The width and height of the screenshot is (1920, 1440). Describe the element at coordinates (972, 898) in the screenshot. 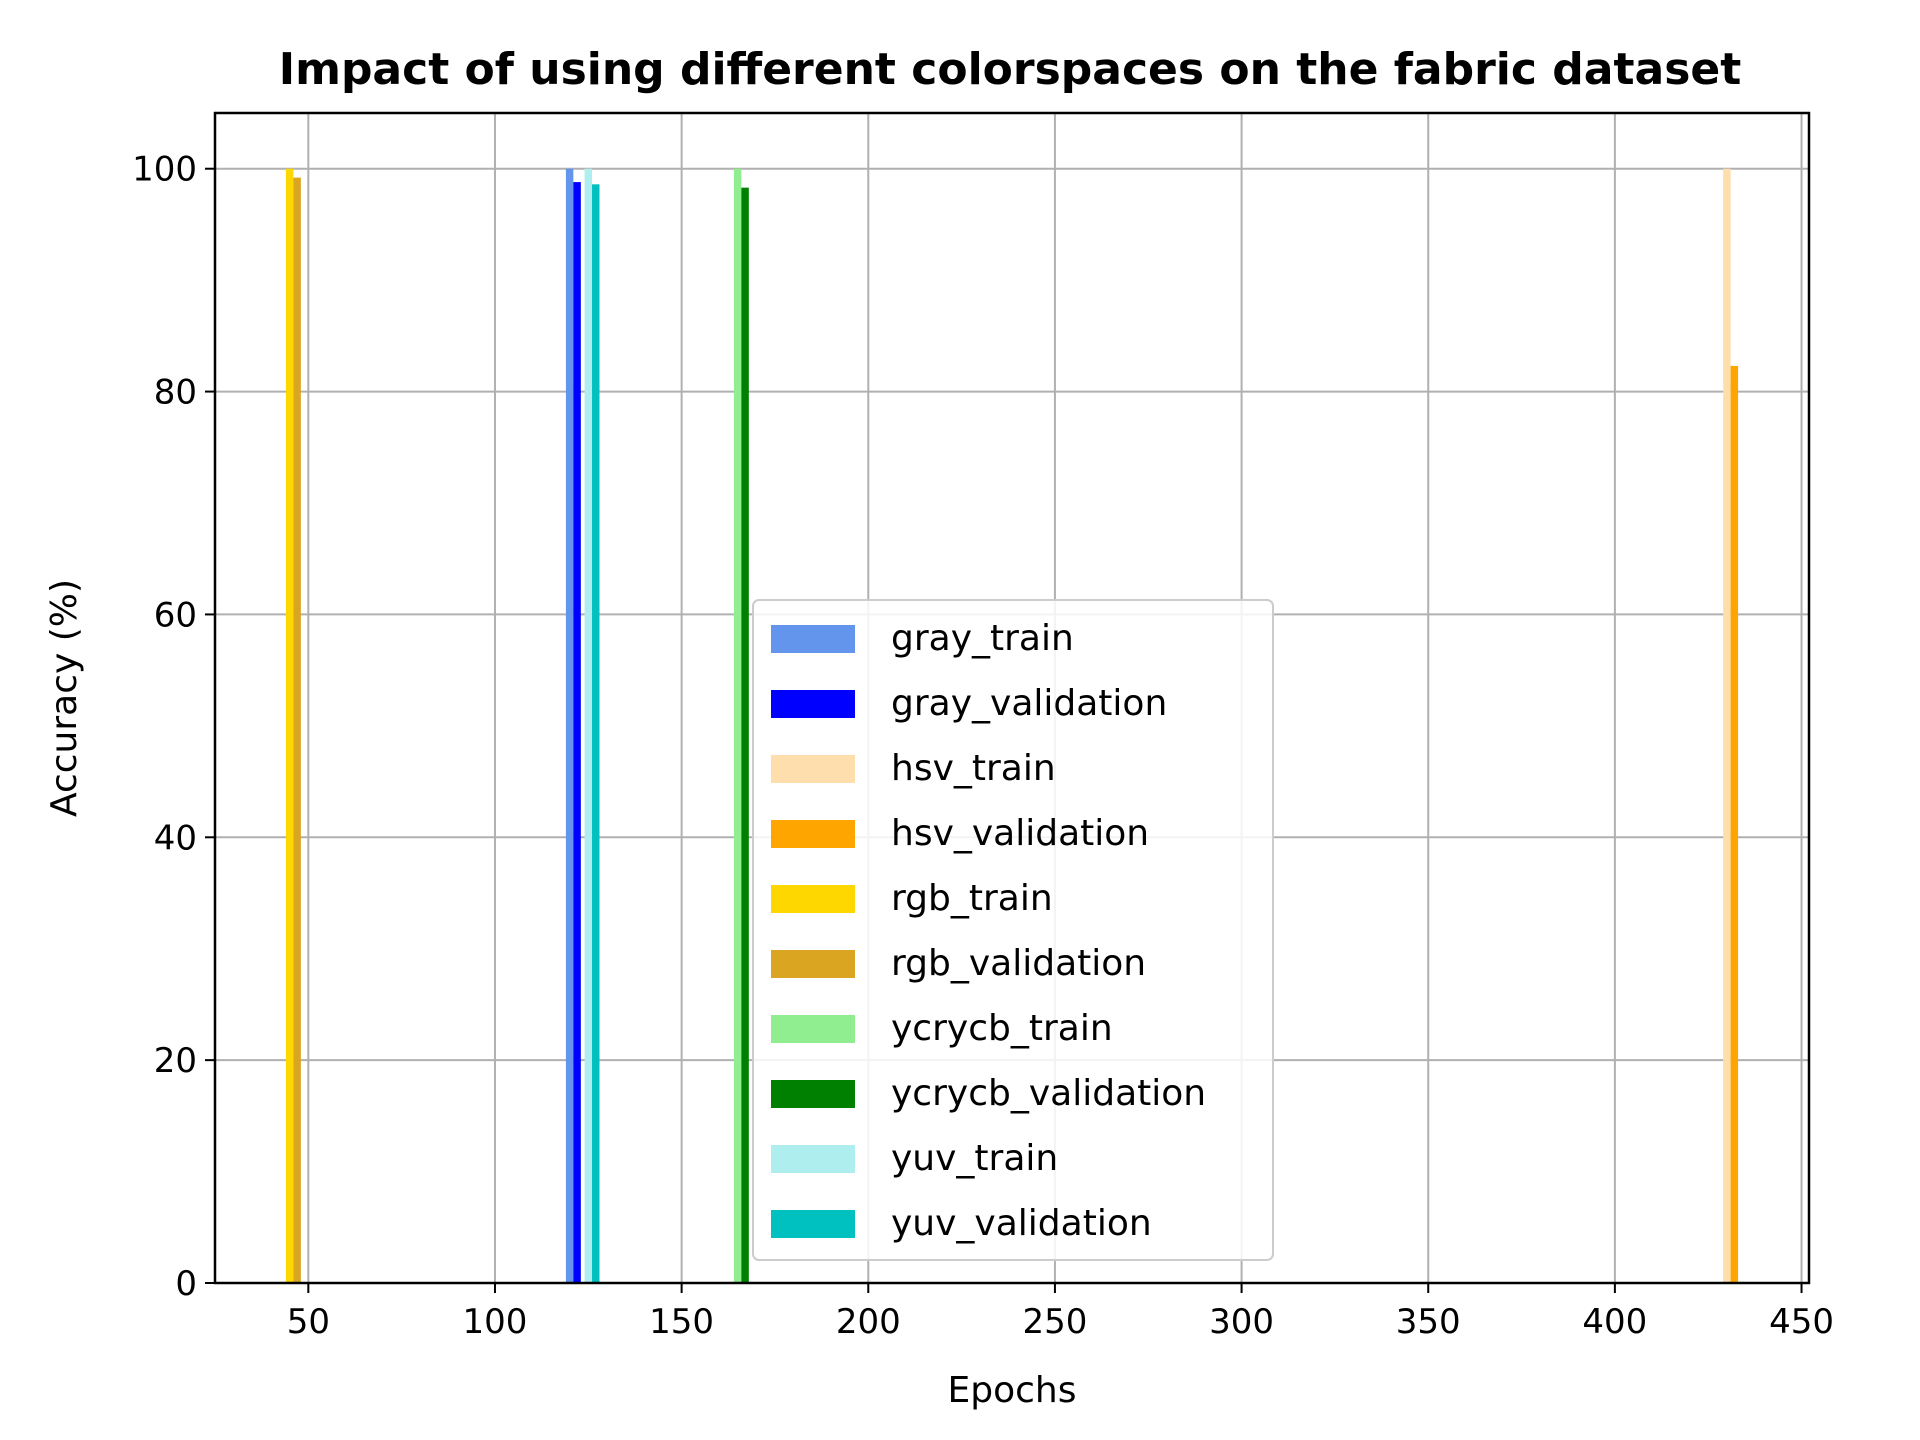

I see `legend-label: rgb_train` at that location.